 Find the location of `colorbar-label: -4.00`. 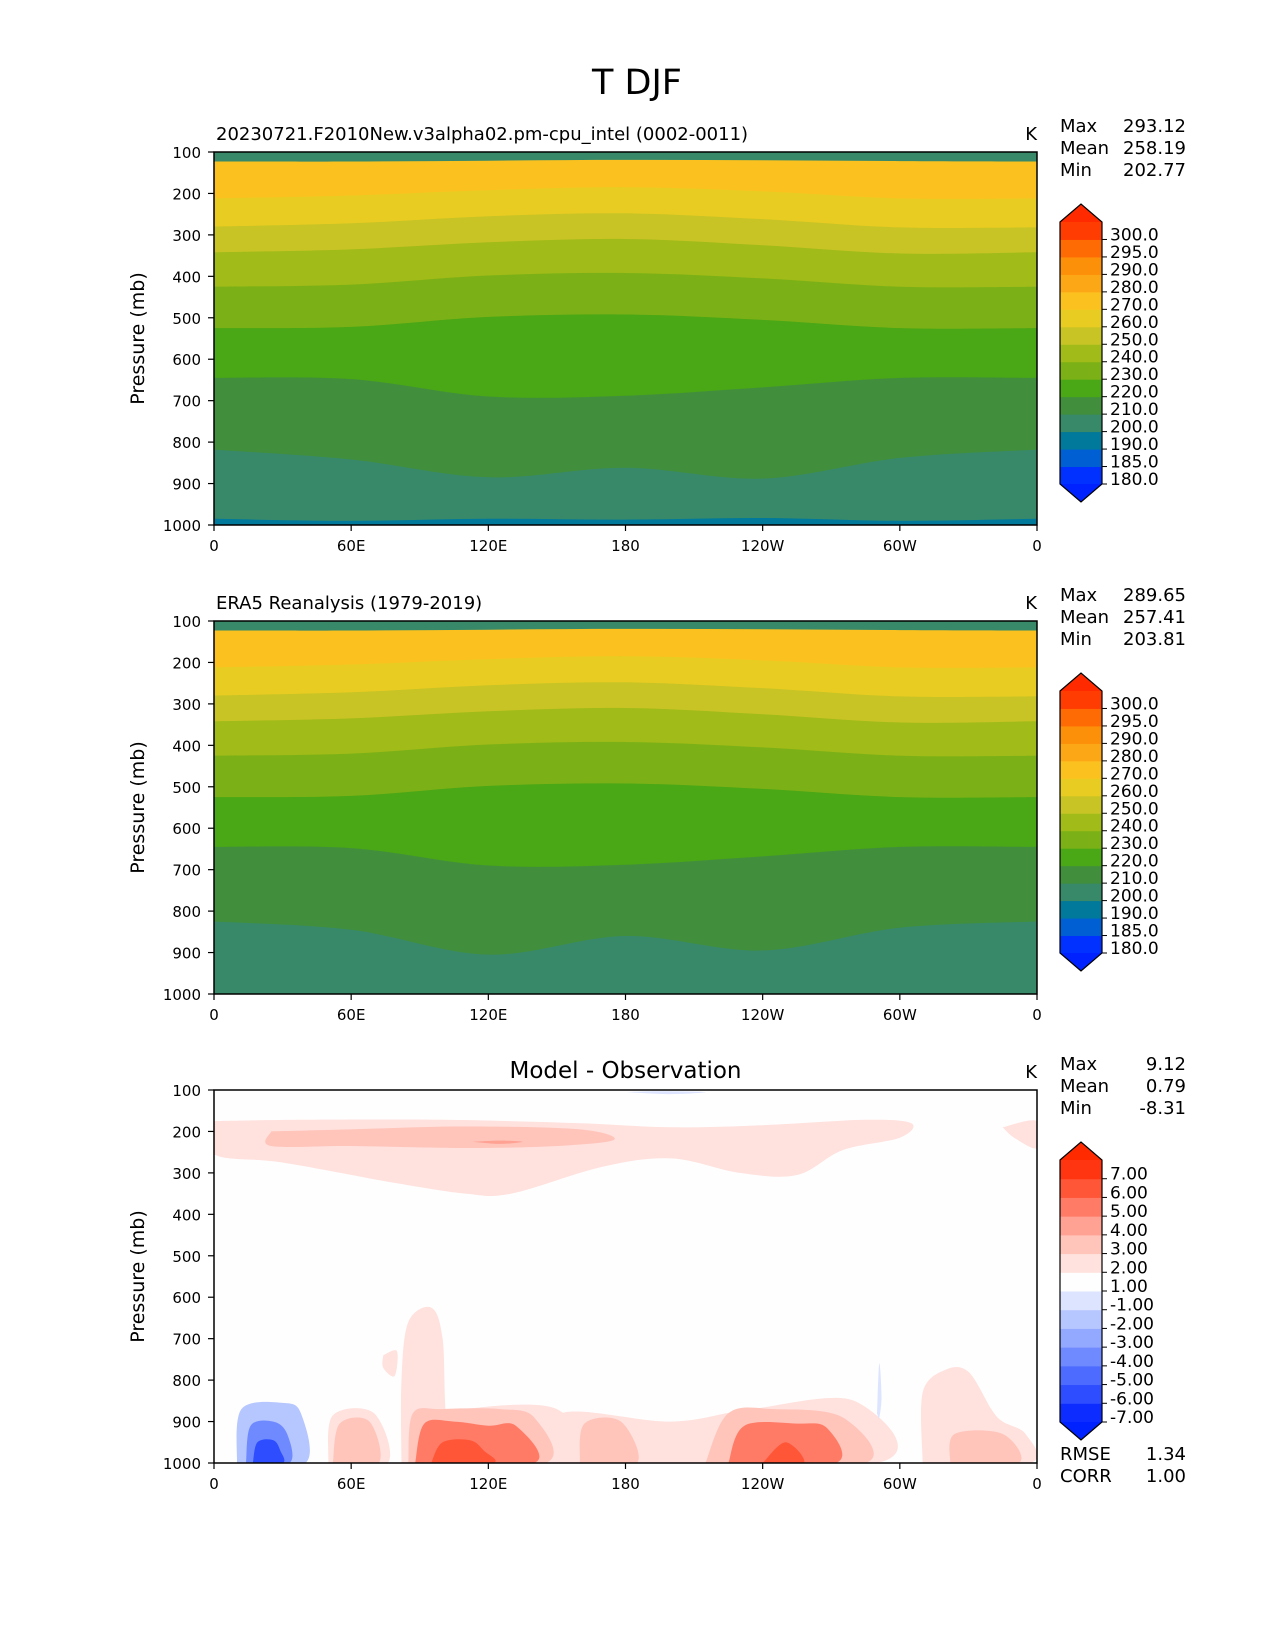

colorbar-label: -4.00 is located at coordinates (1132, 1362).